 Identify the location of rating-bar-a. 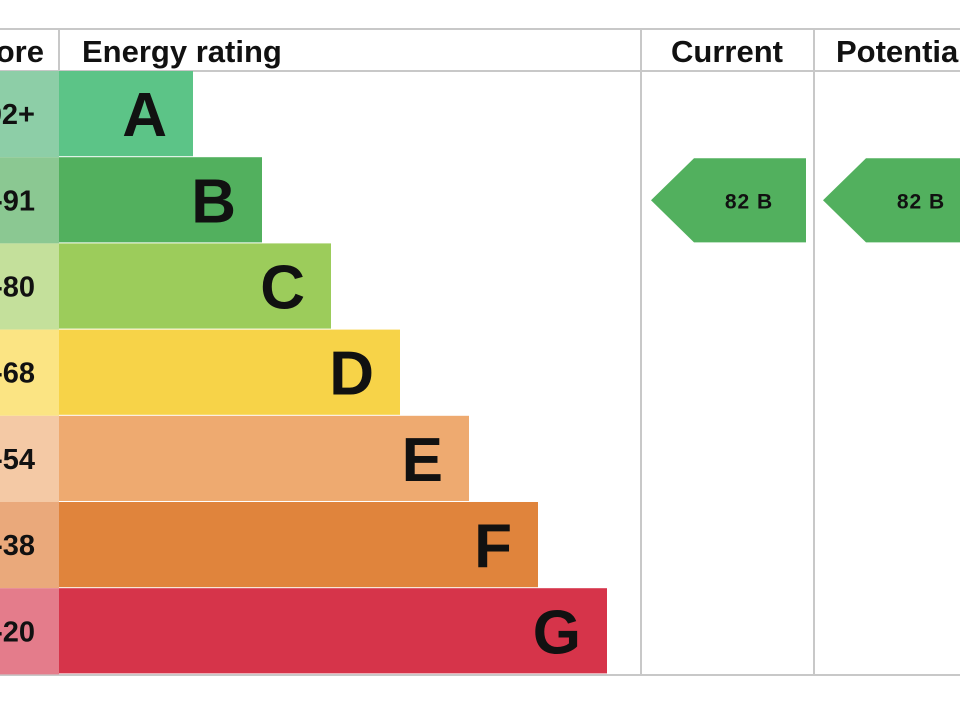
(126, 114).